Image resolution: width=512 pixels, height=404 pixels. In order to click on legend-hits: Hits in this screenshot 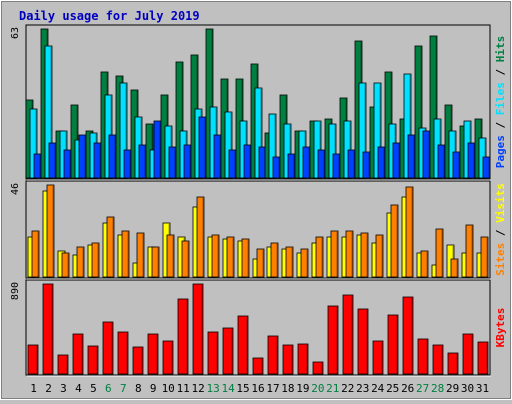, I will do `click(500, 49)`.